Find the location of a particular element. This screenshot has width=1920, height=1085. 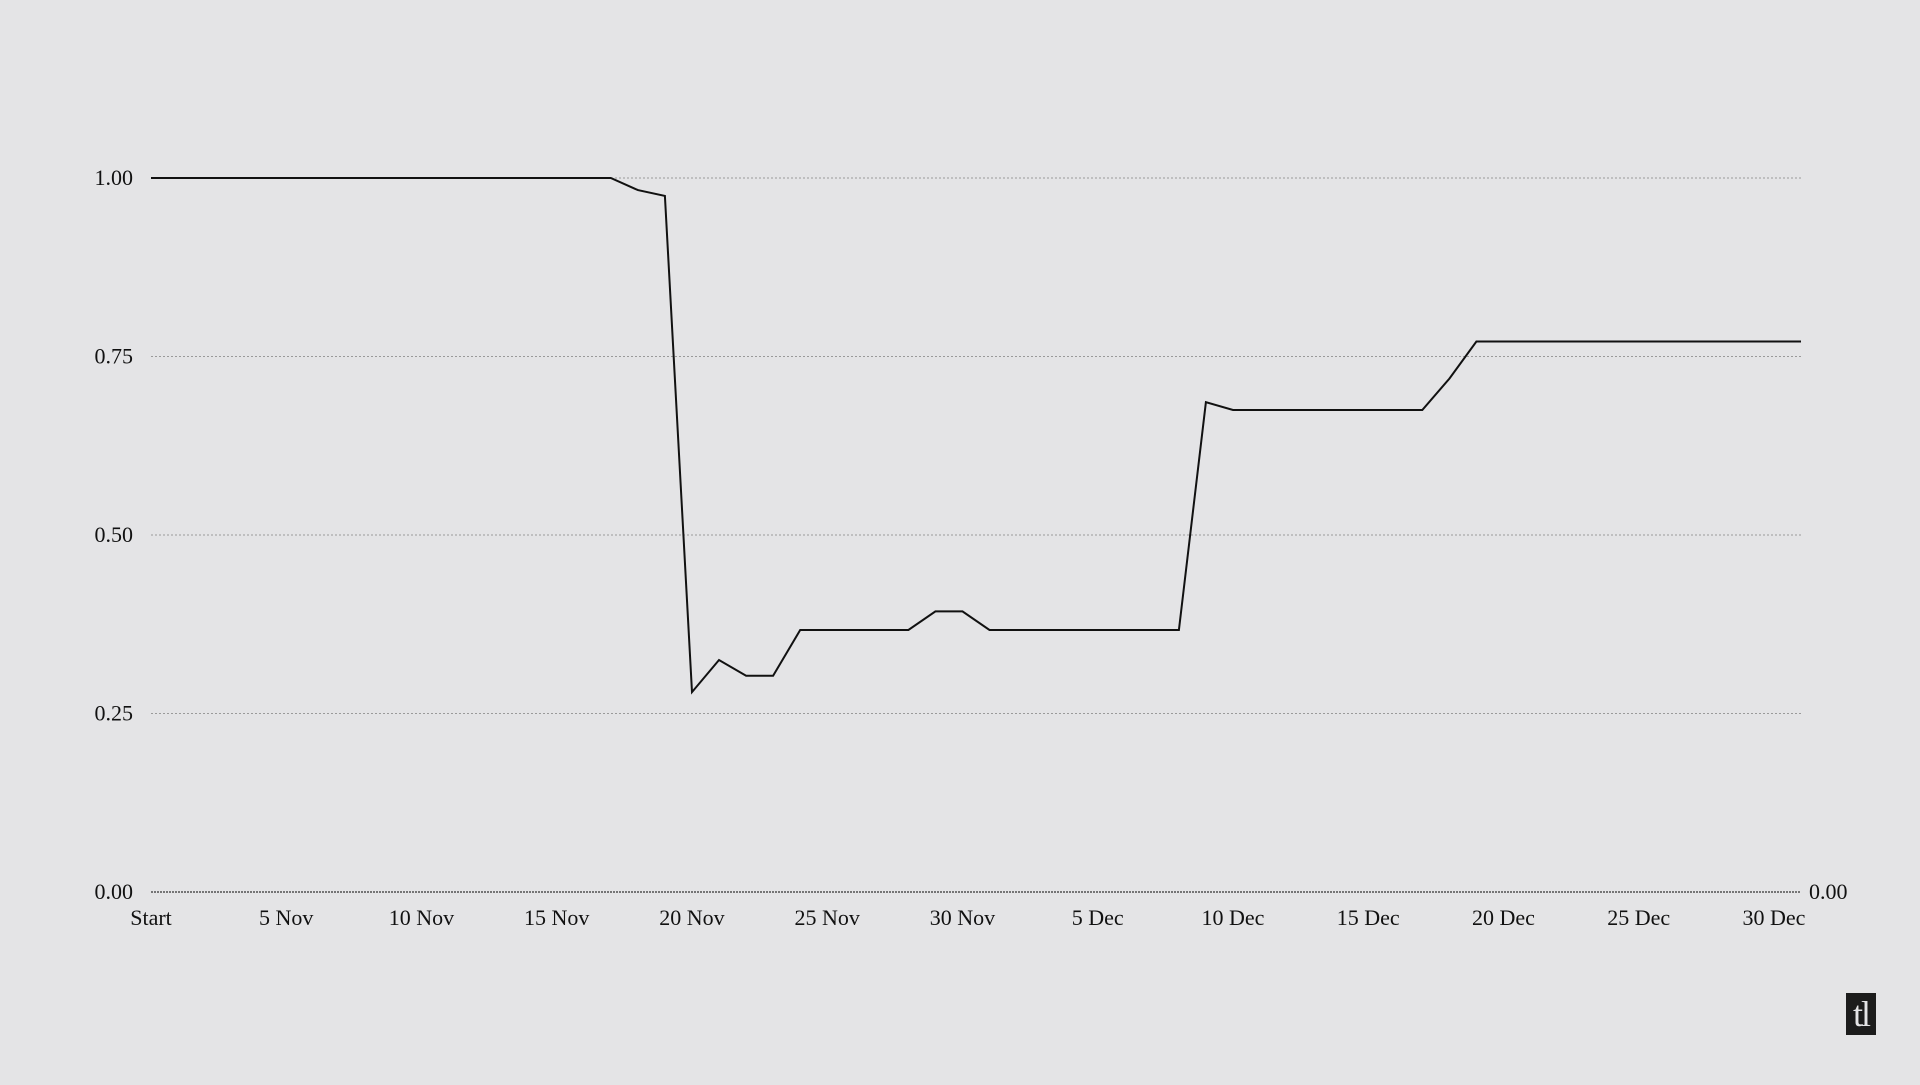

y-tick-label: 0.25 is located at coordinates (114, 713).